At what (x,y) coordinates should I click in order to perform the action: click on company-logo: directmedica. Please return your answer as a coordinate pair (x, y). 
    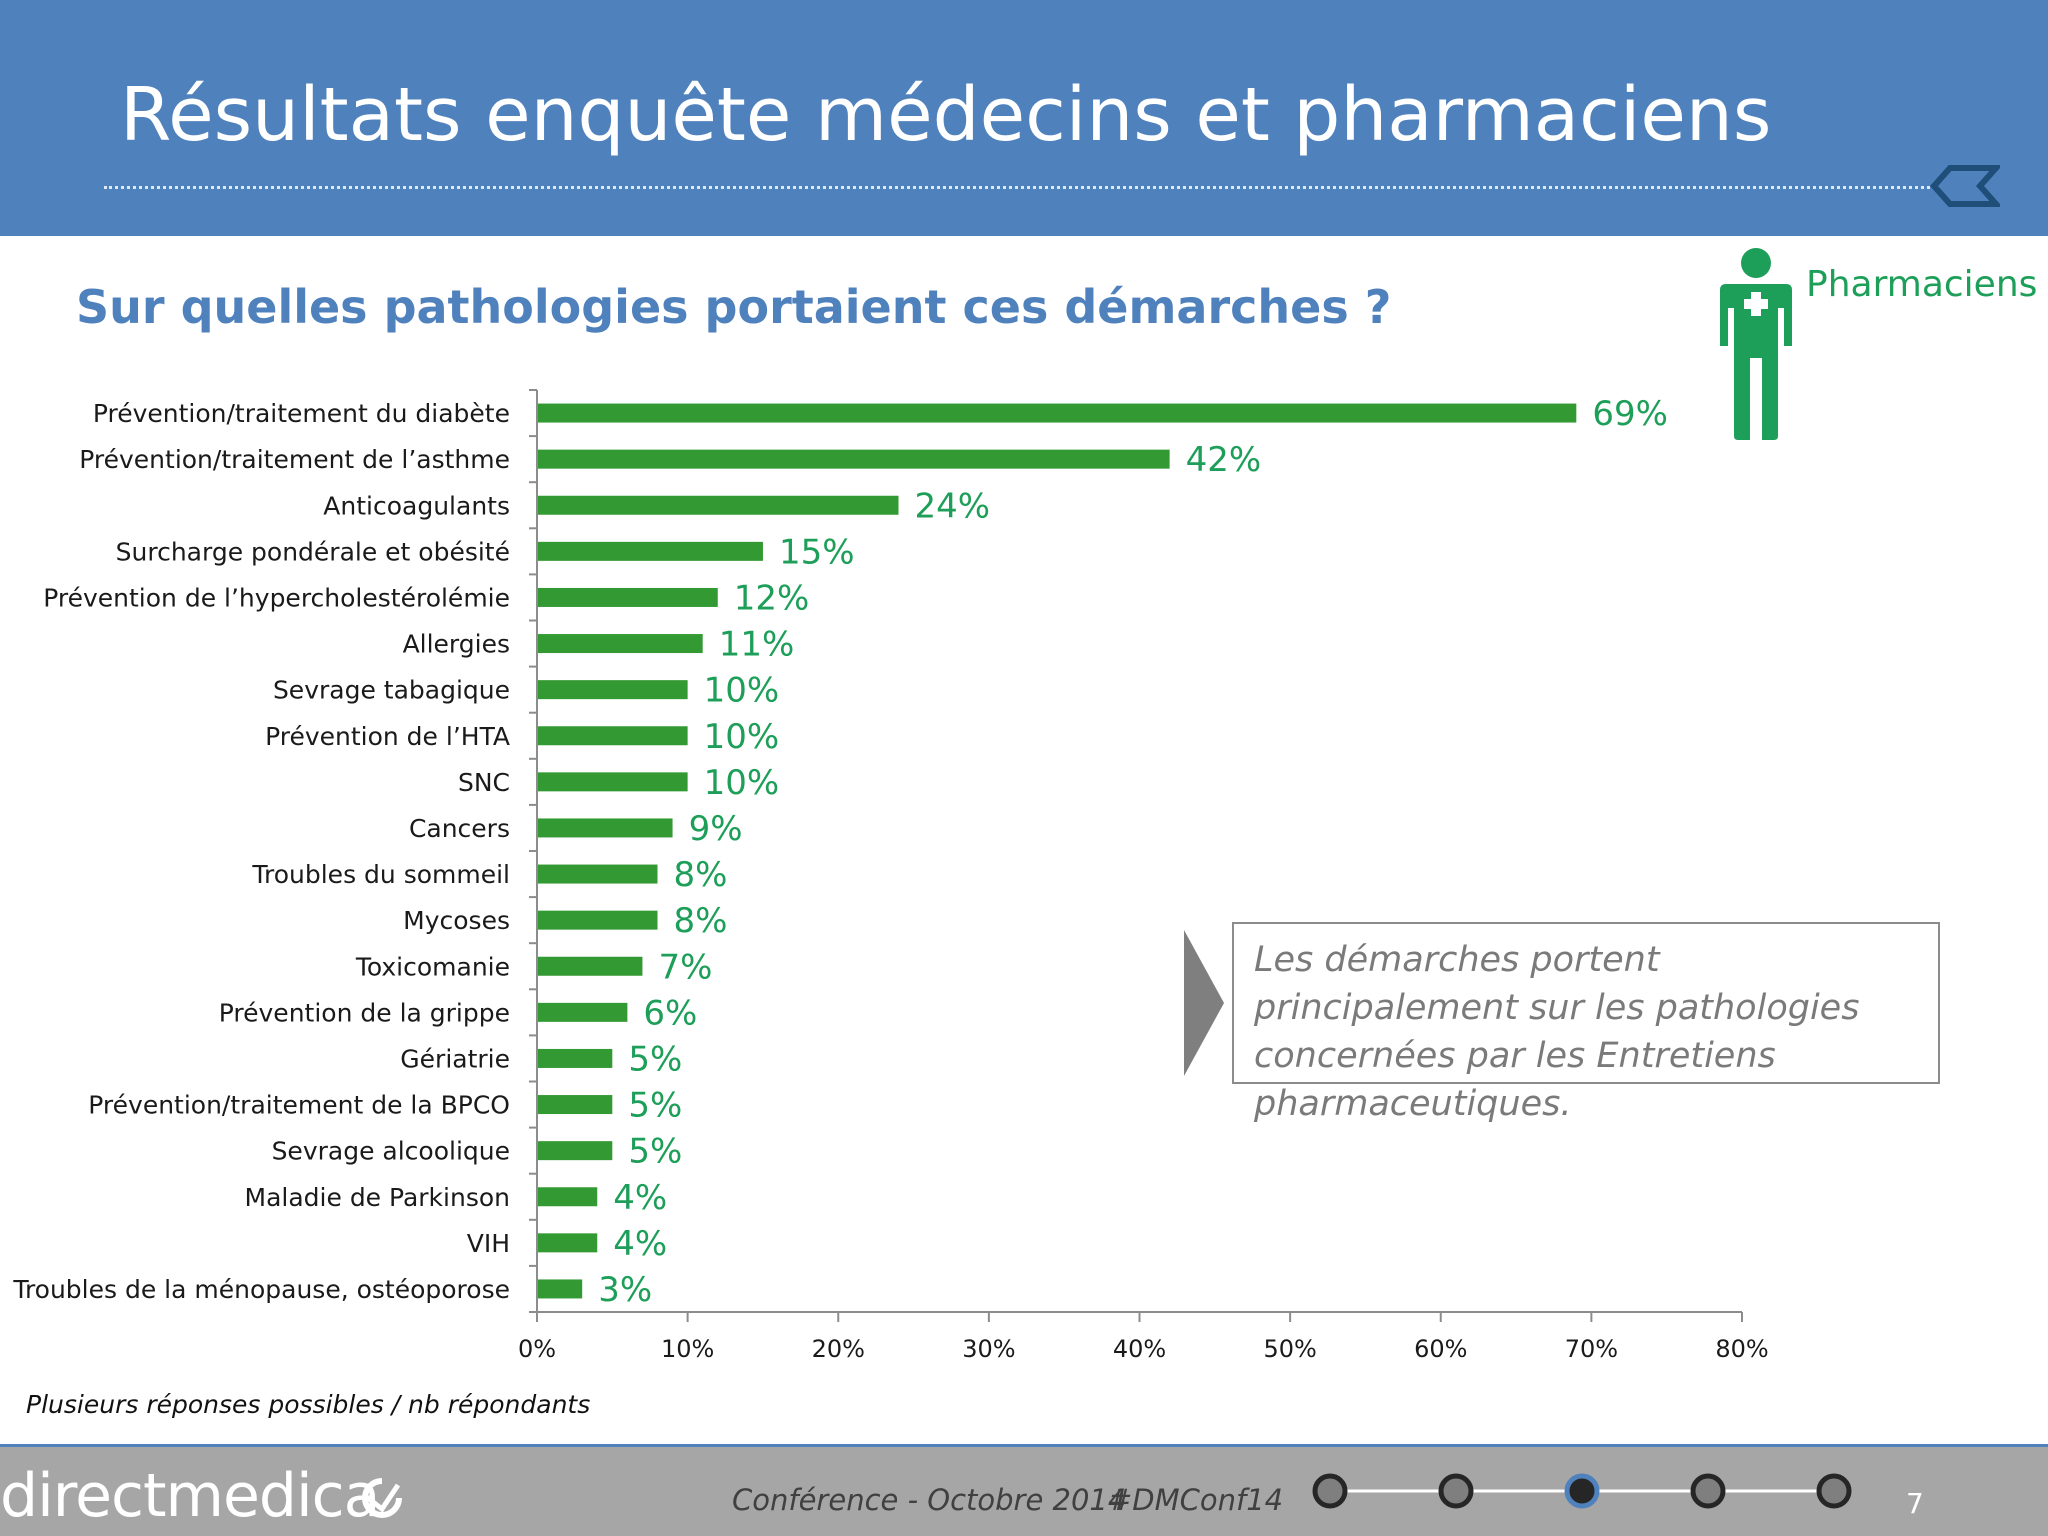
    Looking at the image, I should click on (190, 1496).